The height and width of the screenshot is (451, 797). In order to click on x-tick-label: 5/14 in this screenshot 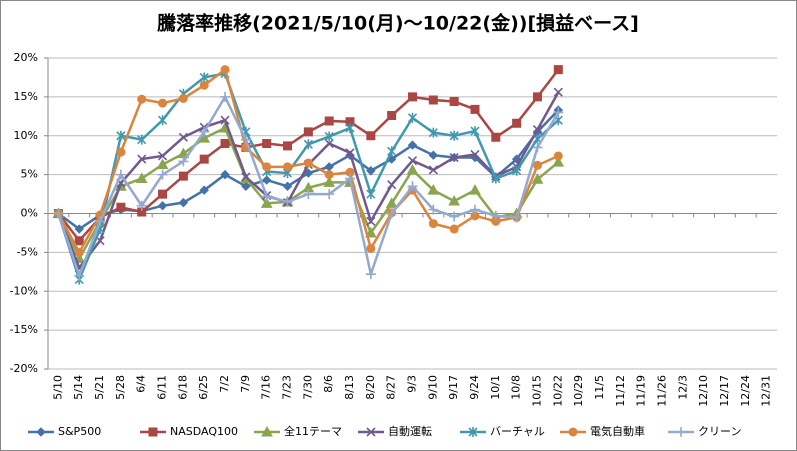, I will do `click(78, 387)`.